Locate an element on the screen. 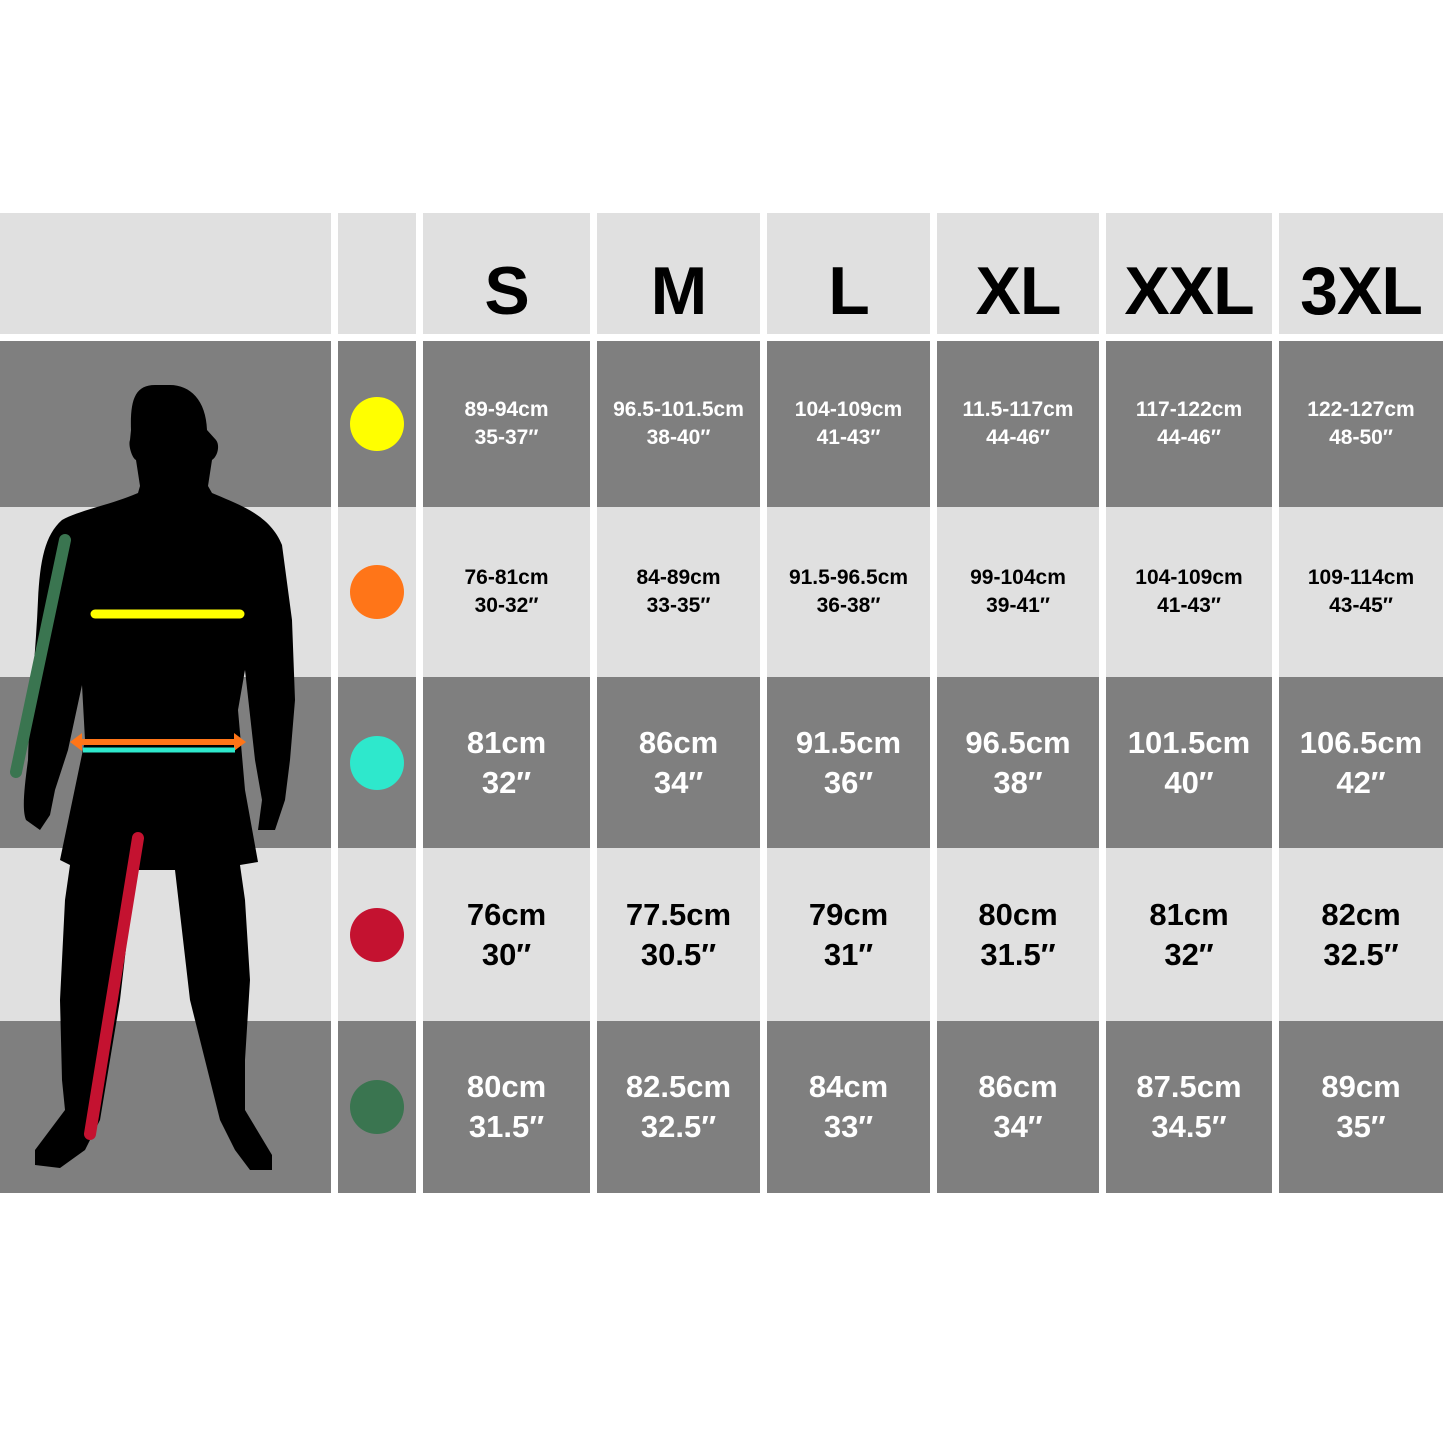  measurement-in: 33″ is located at coordinates (848, 1126).